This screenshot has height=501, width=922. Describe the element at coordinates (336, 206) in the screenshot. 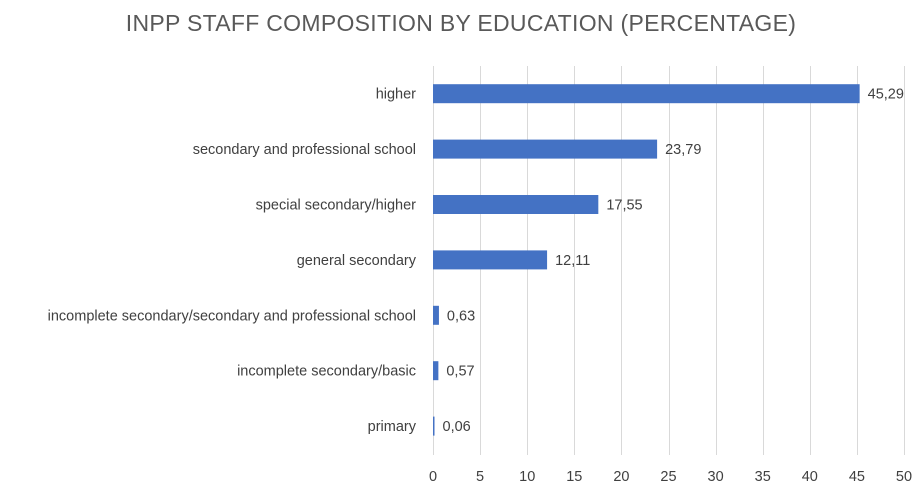

I see `category-label: special secondary/higher` at that location.